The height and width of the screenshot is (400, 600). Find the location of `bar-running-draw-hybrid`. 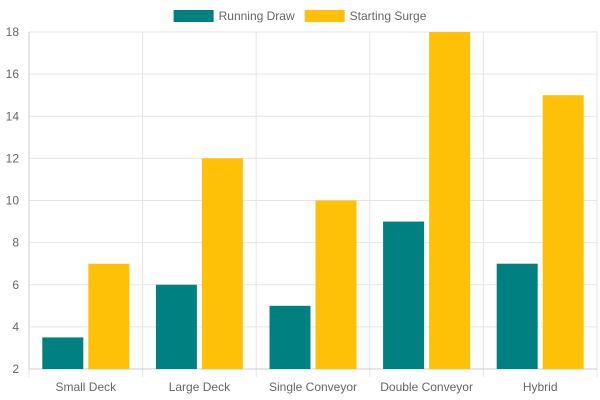

bar-running-draw-hybrid is located at coordinates (517, 316).